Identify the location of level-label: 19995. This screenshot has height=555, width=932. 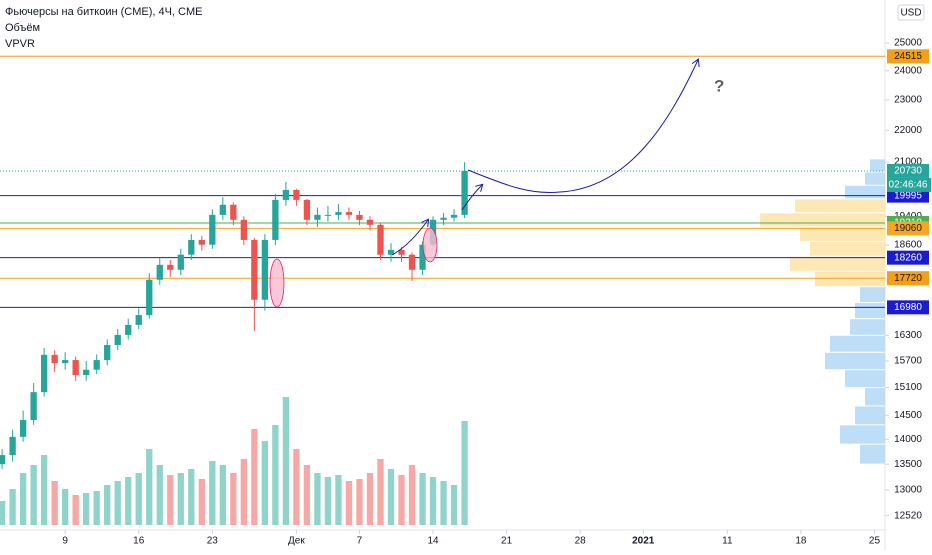
(908, 195).